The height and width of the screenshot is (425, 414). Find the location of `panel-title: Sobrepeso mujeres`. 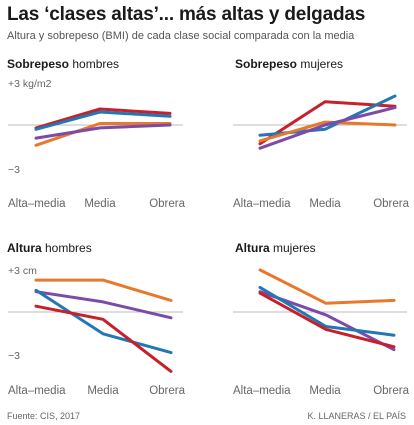

panel-title: Sobrepeso mujeres is located at coordinates (289, 64).